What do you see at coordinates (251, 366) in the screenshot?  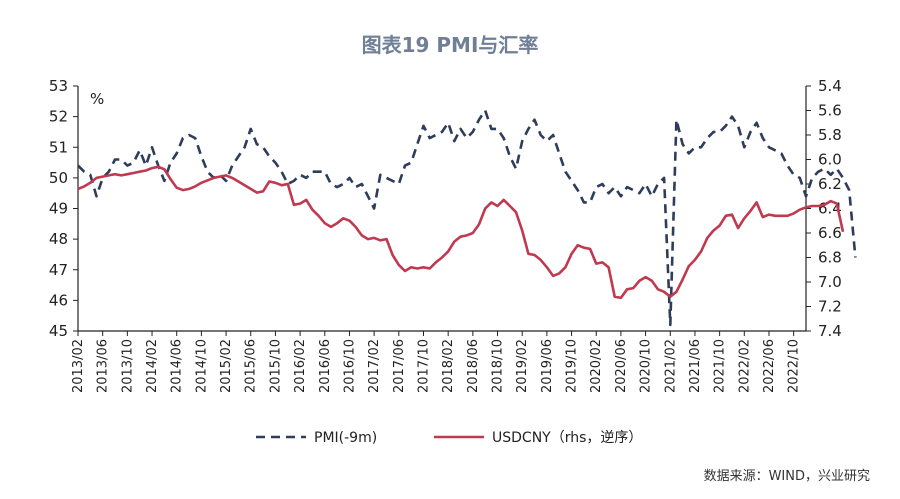 I see `x-tick-label: 2015/06` at bounding box center [251, 366].